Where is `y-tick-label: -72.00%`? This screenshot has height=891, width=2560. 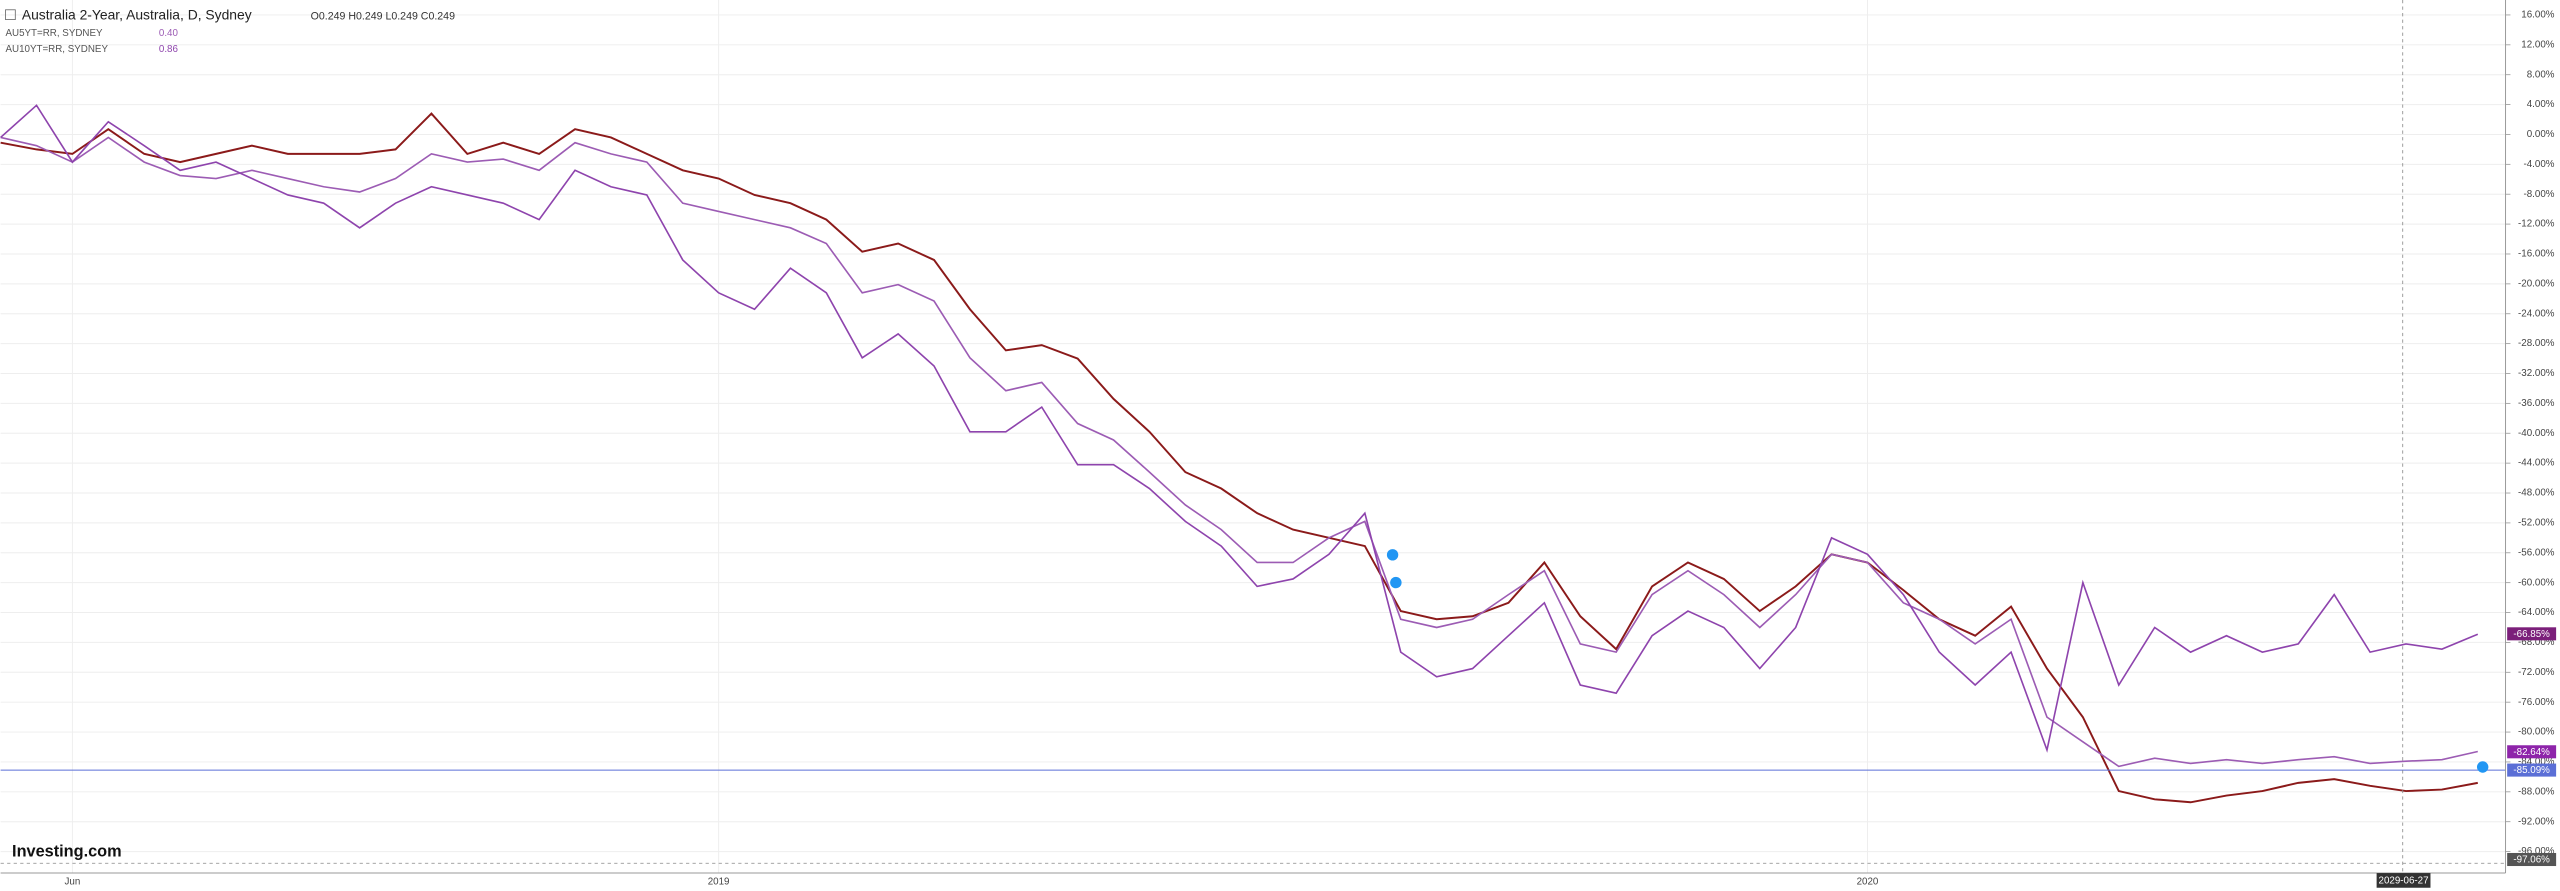 y-tick-label: -72.00% is located at coordinates (2536, 672).